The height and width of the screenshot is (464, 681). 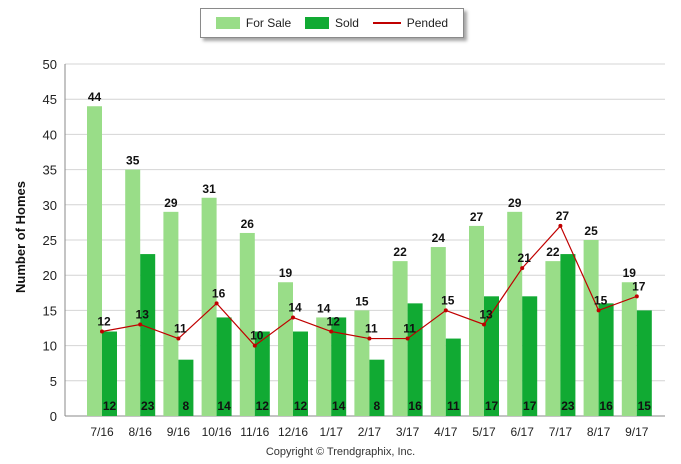 I want to click on data-label-for-sale: 15, so click(x=362, y=301).